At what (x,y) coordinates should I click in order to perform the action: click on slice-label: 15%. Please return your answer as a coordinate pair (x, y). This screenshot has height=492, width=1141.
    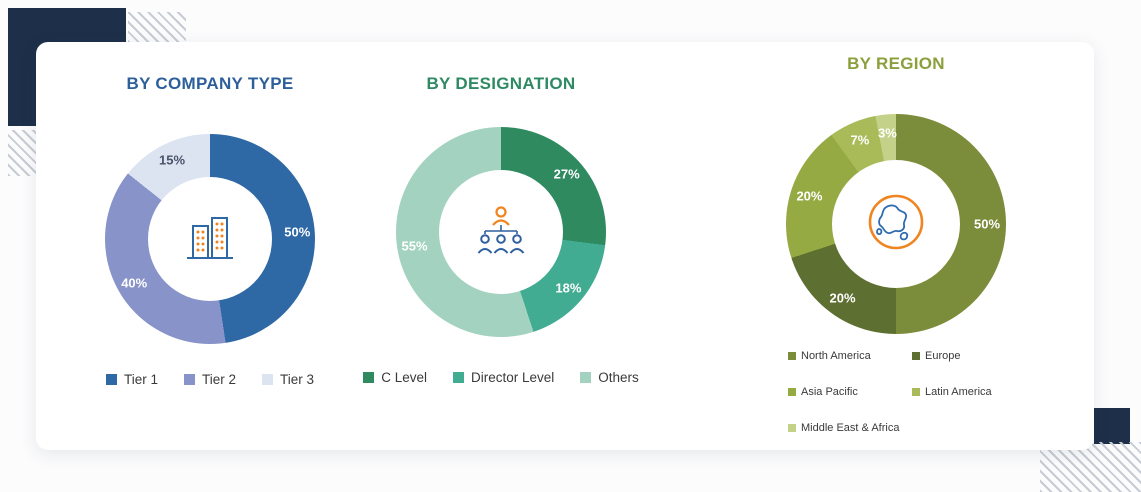
    Looking at the image, I should click on (172, 160).